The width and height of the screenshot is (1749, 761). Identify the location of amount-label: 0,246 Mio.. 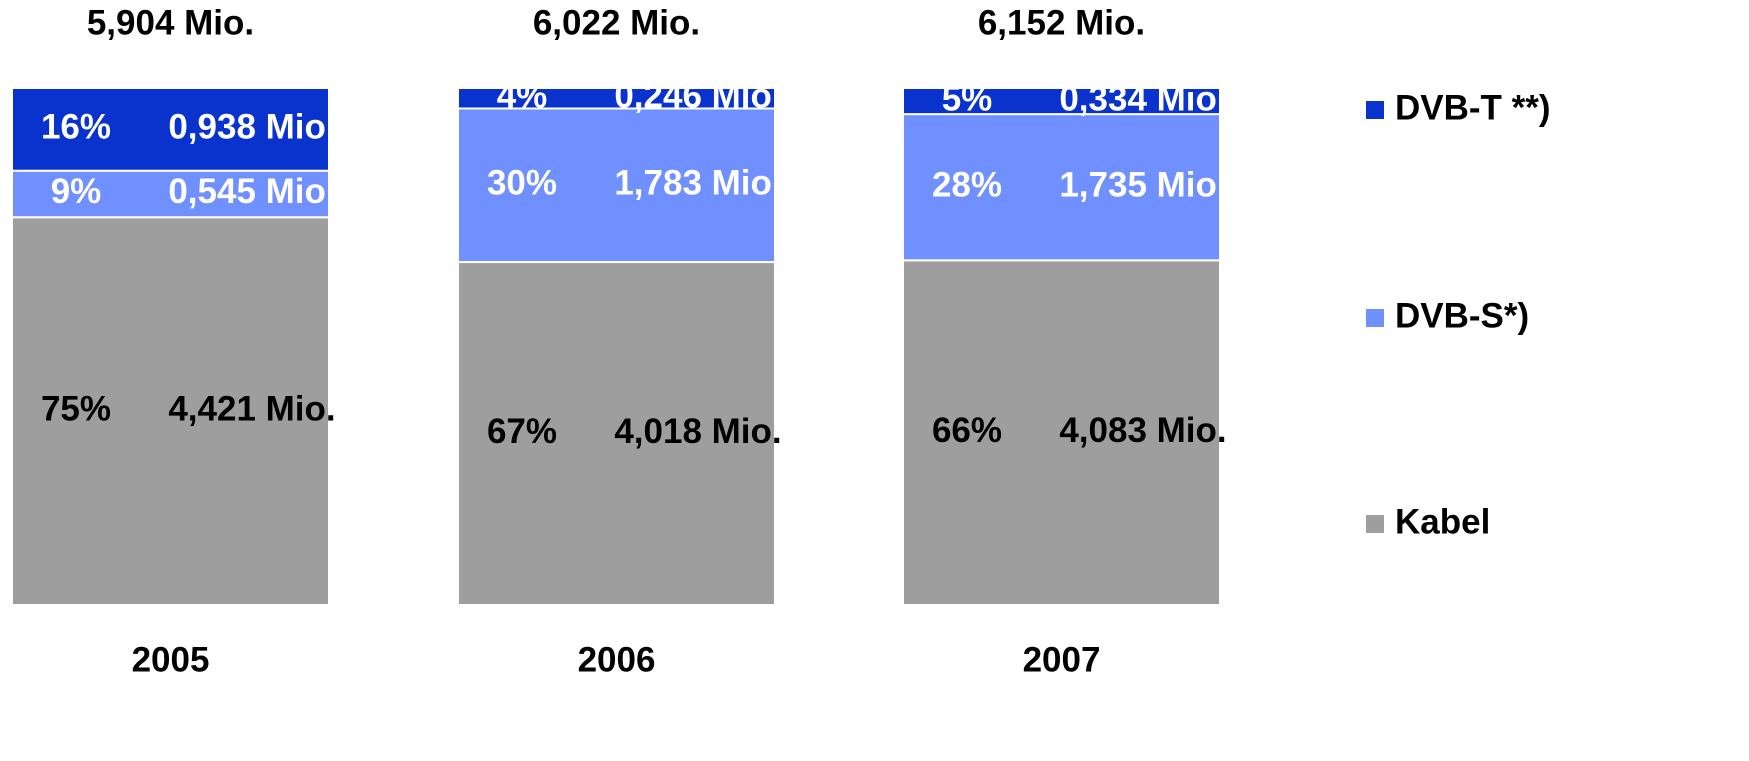
(697, 95).